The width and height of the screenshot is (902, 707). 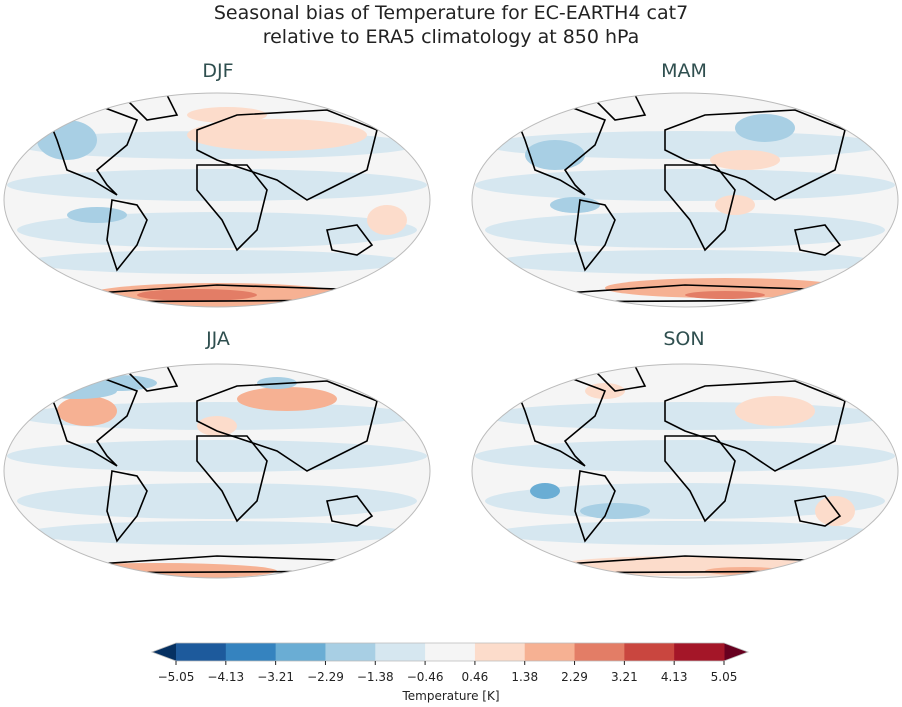 What do you see at coordinates (525, 677) in the screenshot?
I see `colorbar-tick-label: 1.38` at bounding box center [525, 677].